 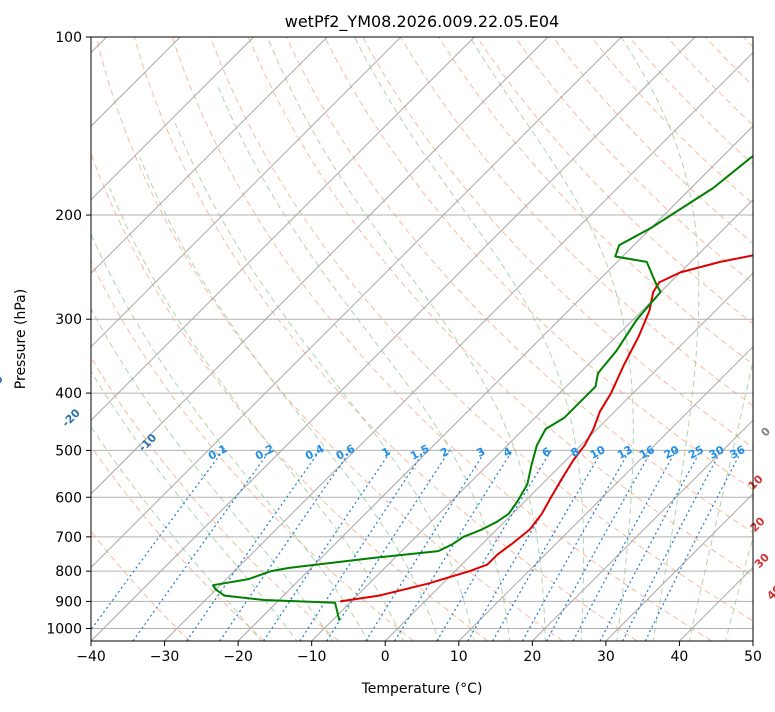 What do you see at coordinates (422, 689) in the screenshot?
I see `x-axis-title: Temperature (°C)` at bounding box center [422, 689].